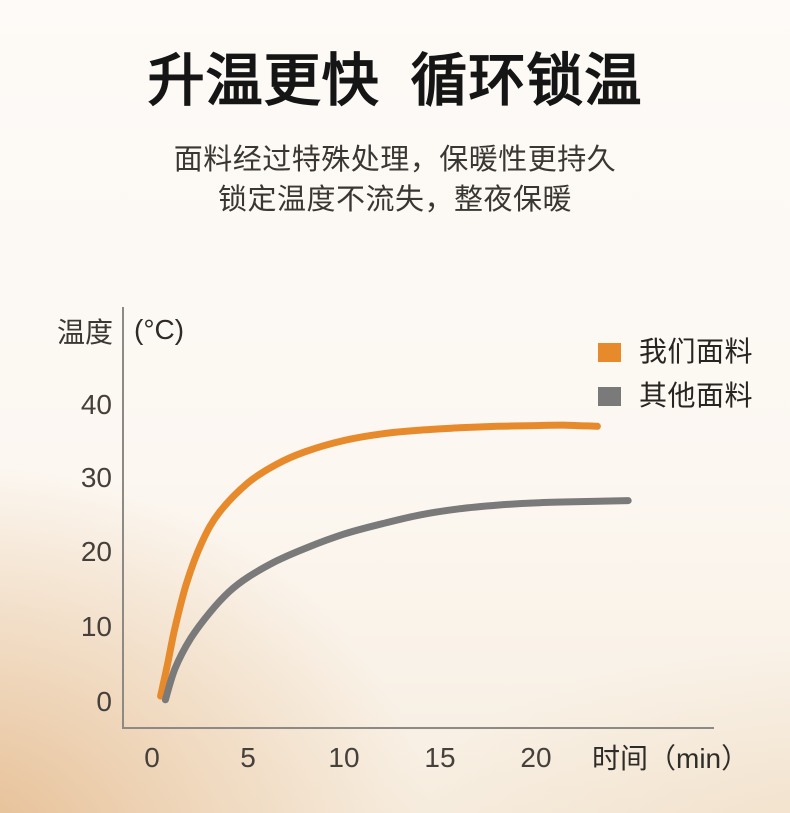  I want to click on y-tick-20: 20, so click(96, 551).